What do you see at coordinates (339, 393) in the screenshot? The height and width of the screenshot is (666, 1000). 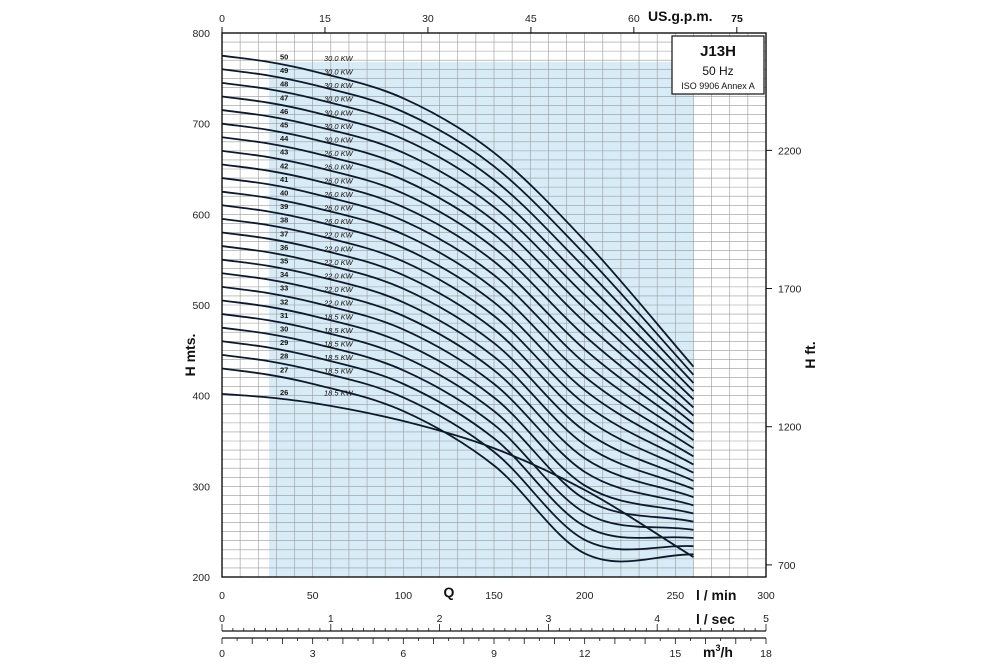 I see `power-label-26: 18.5 KW` at bounding box center [339, 393].